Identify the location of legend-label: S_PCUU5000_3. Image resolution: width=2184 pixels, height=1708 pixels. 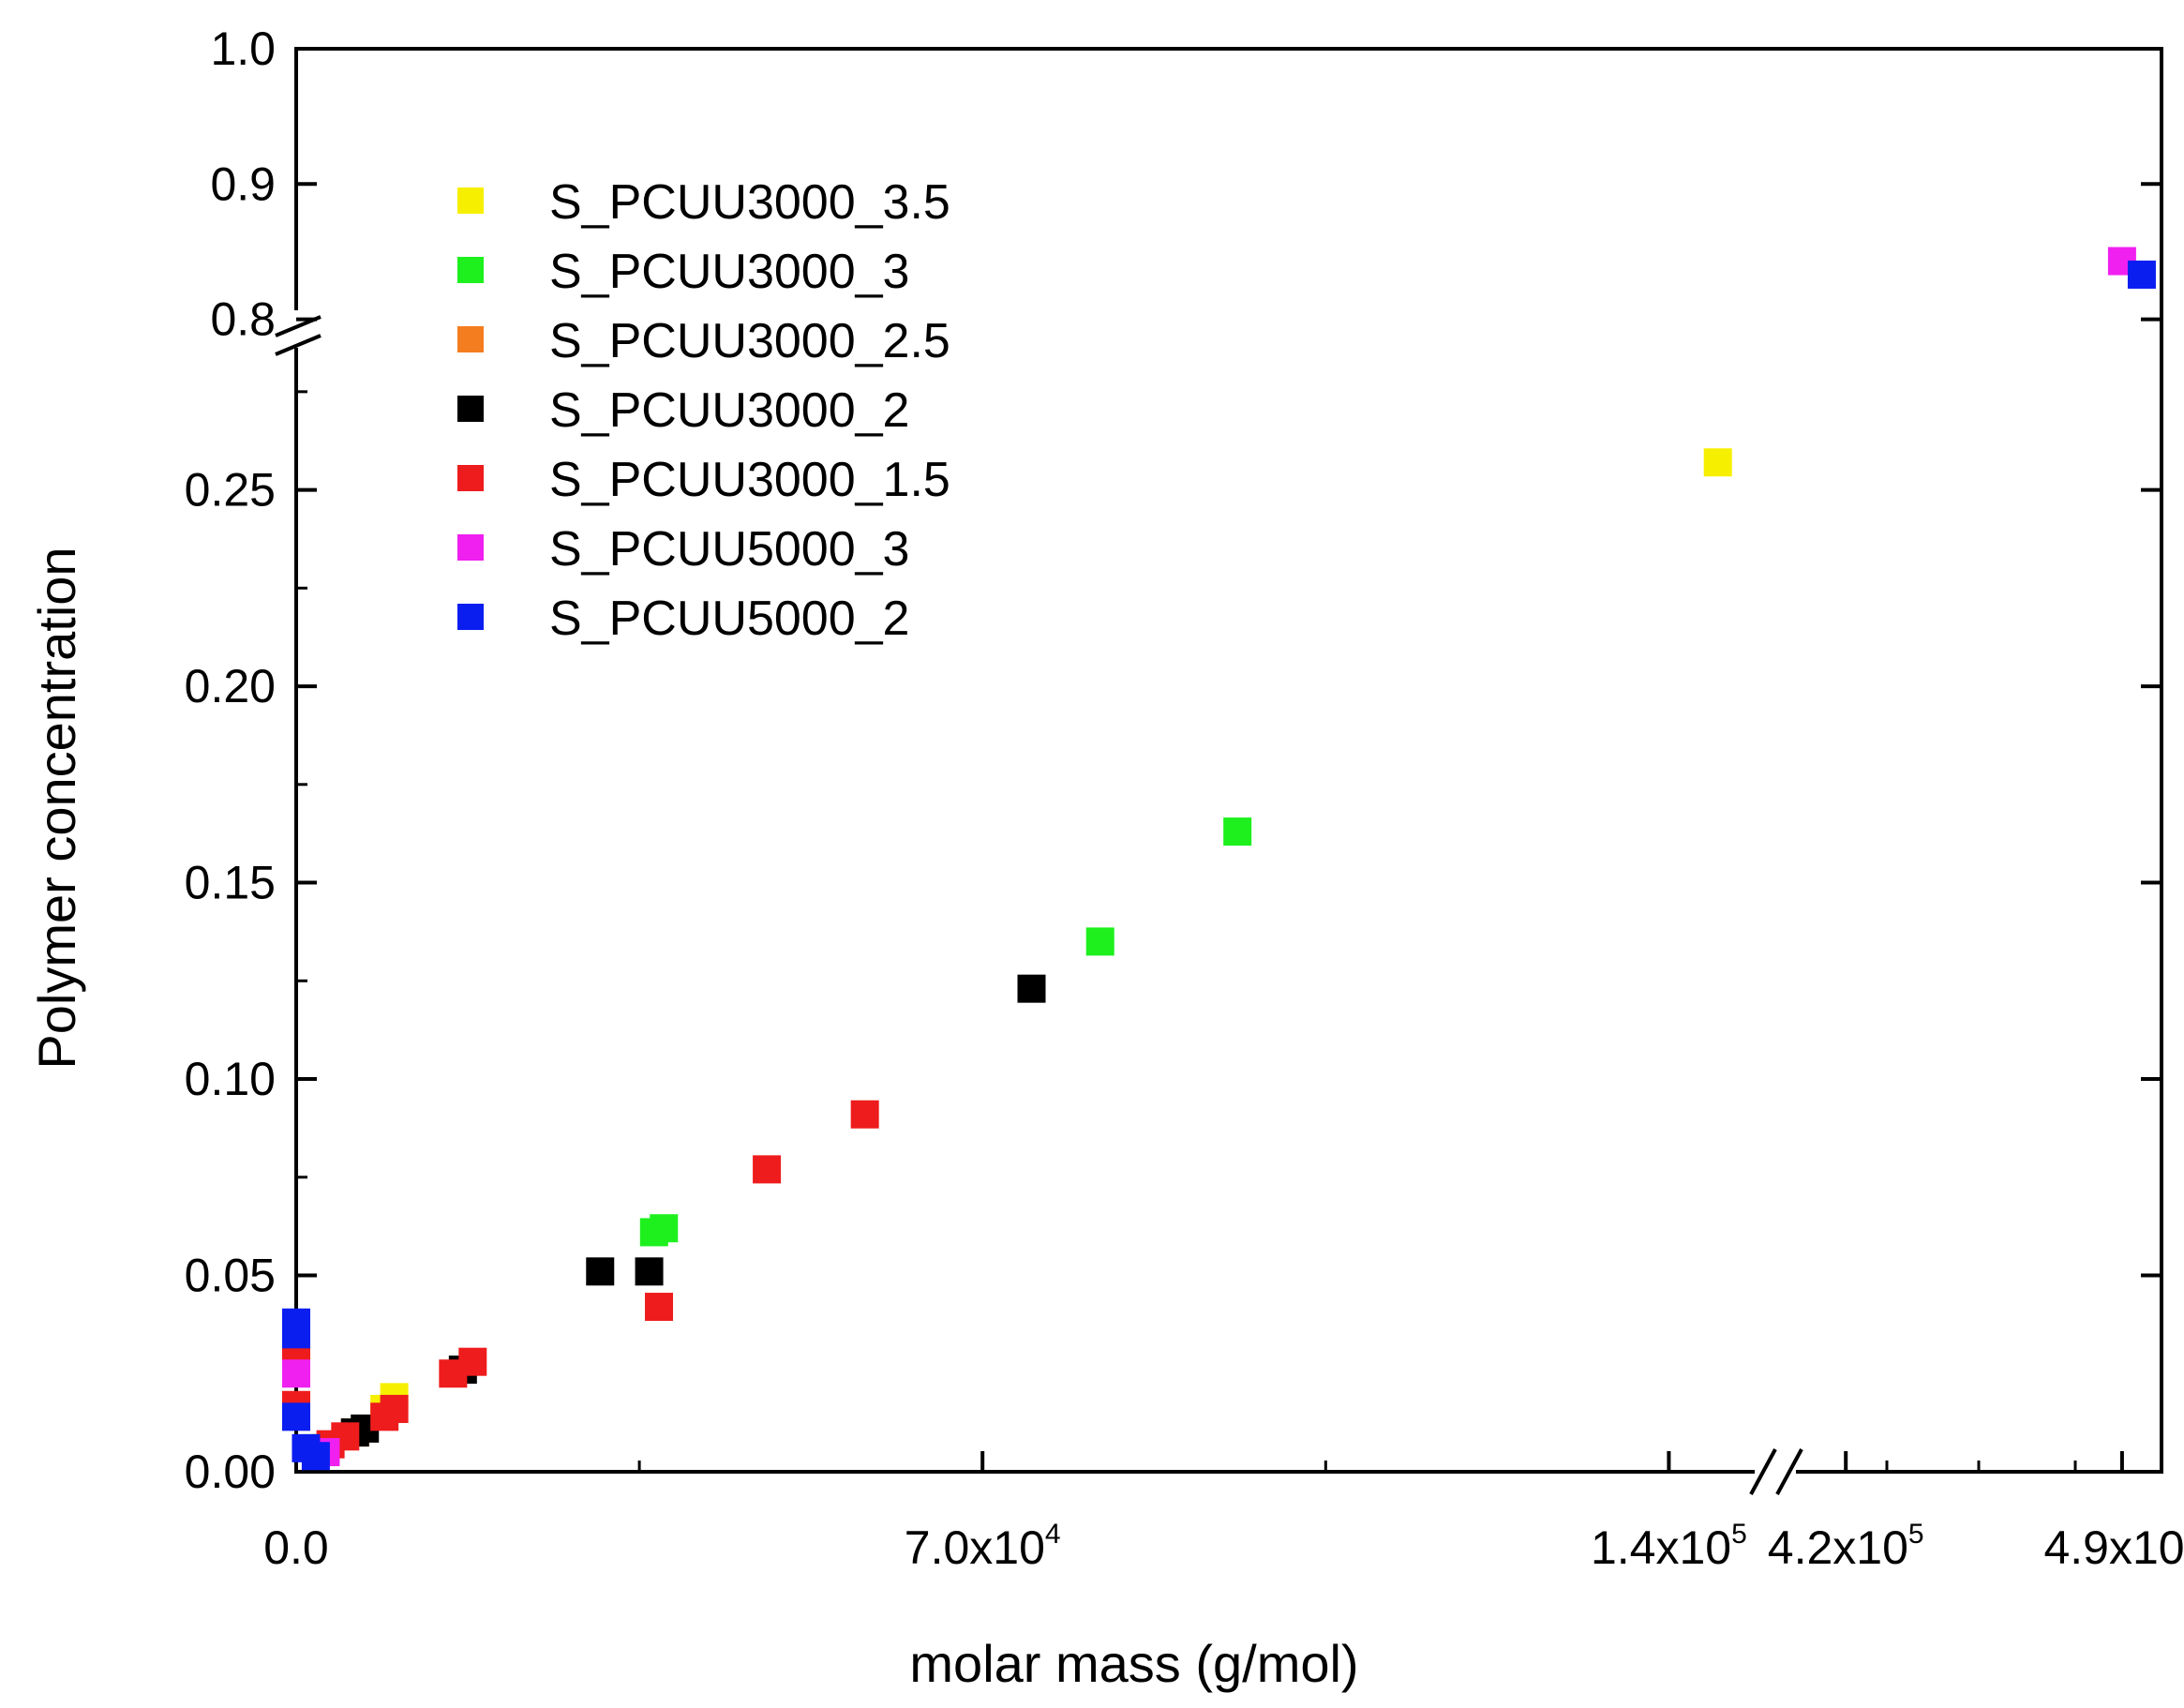
(729, 549).